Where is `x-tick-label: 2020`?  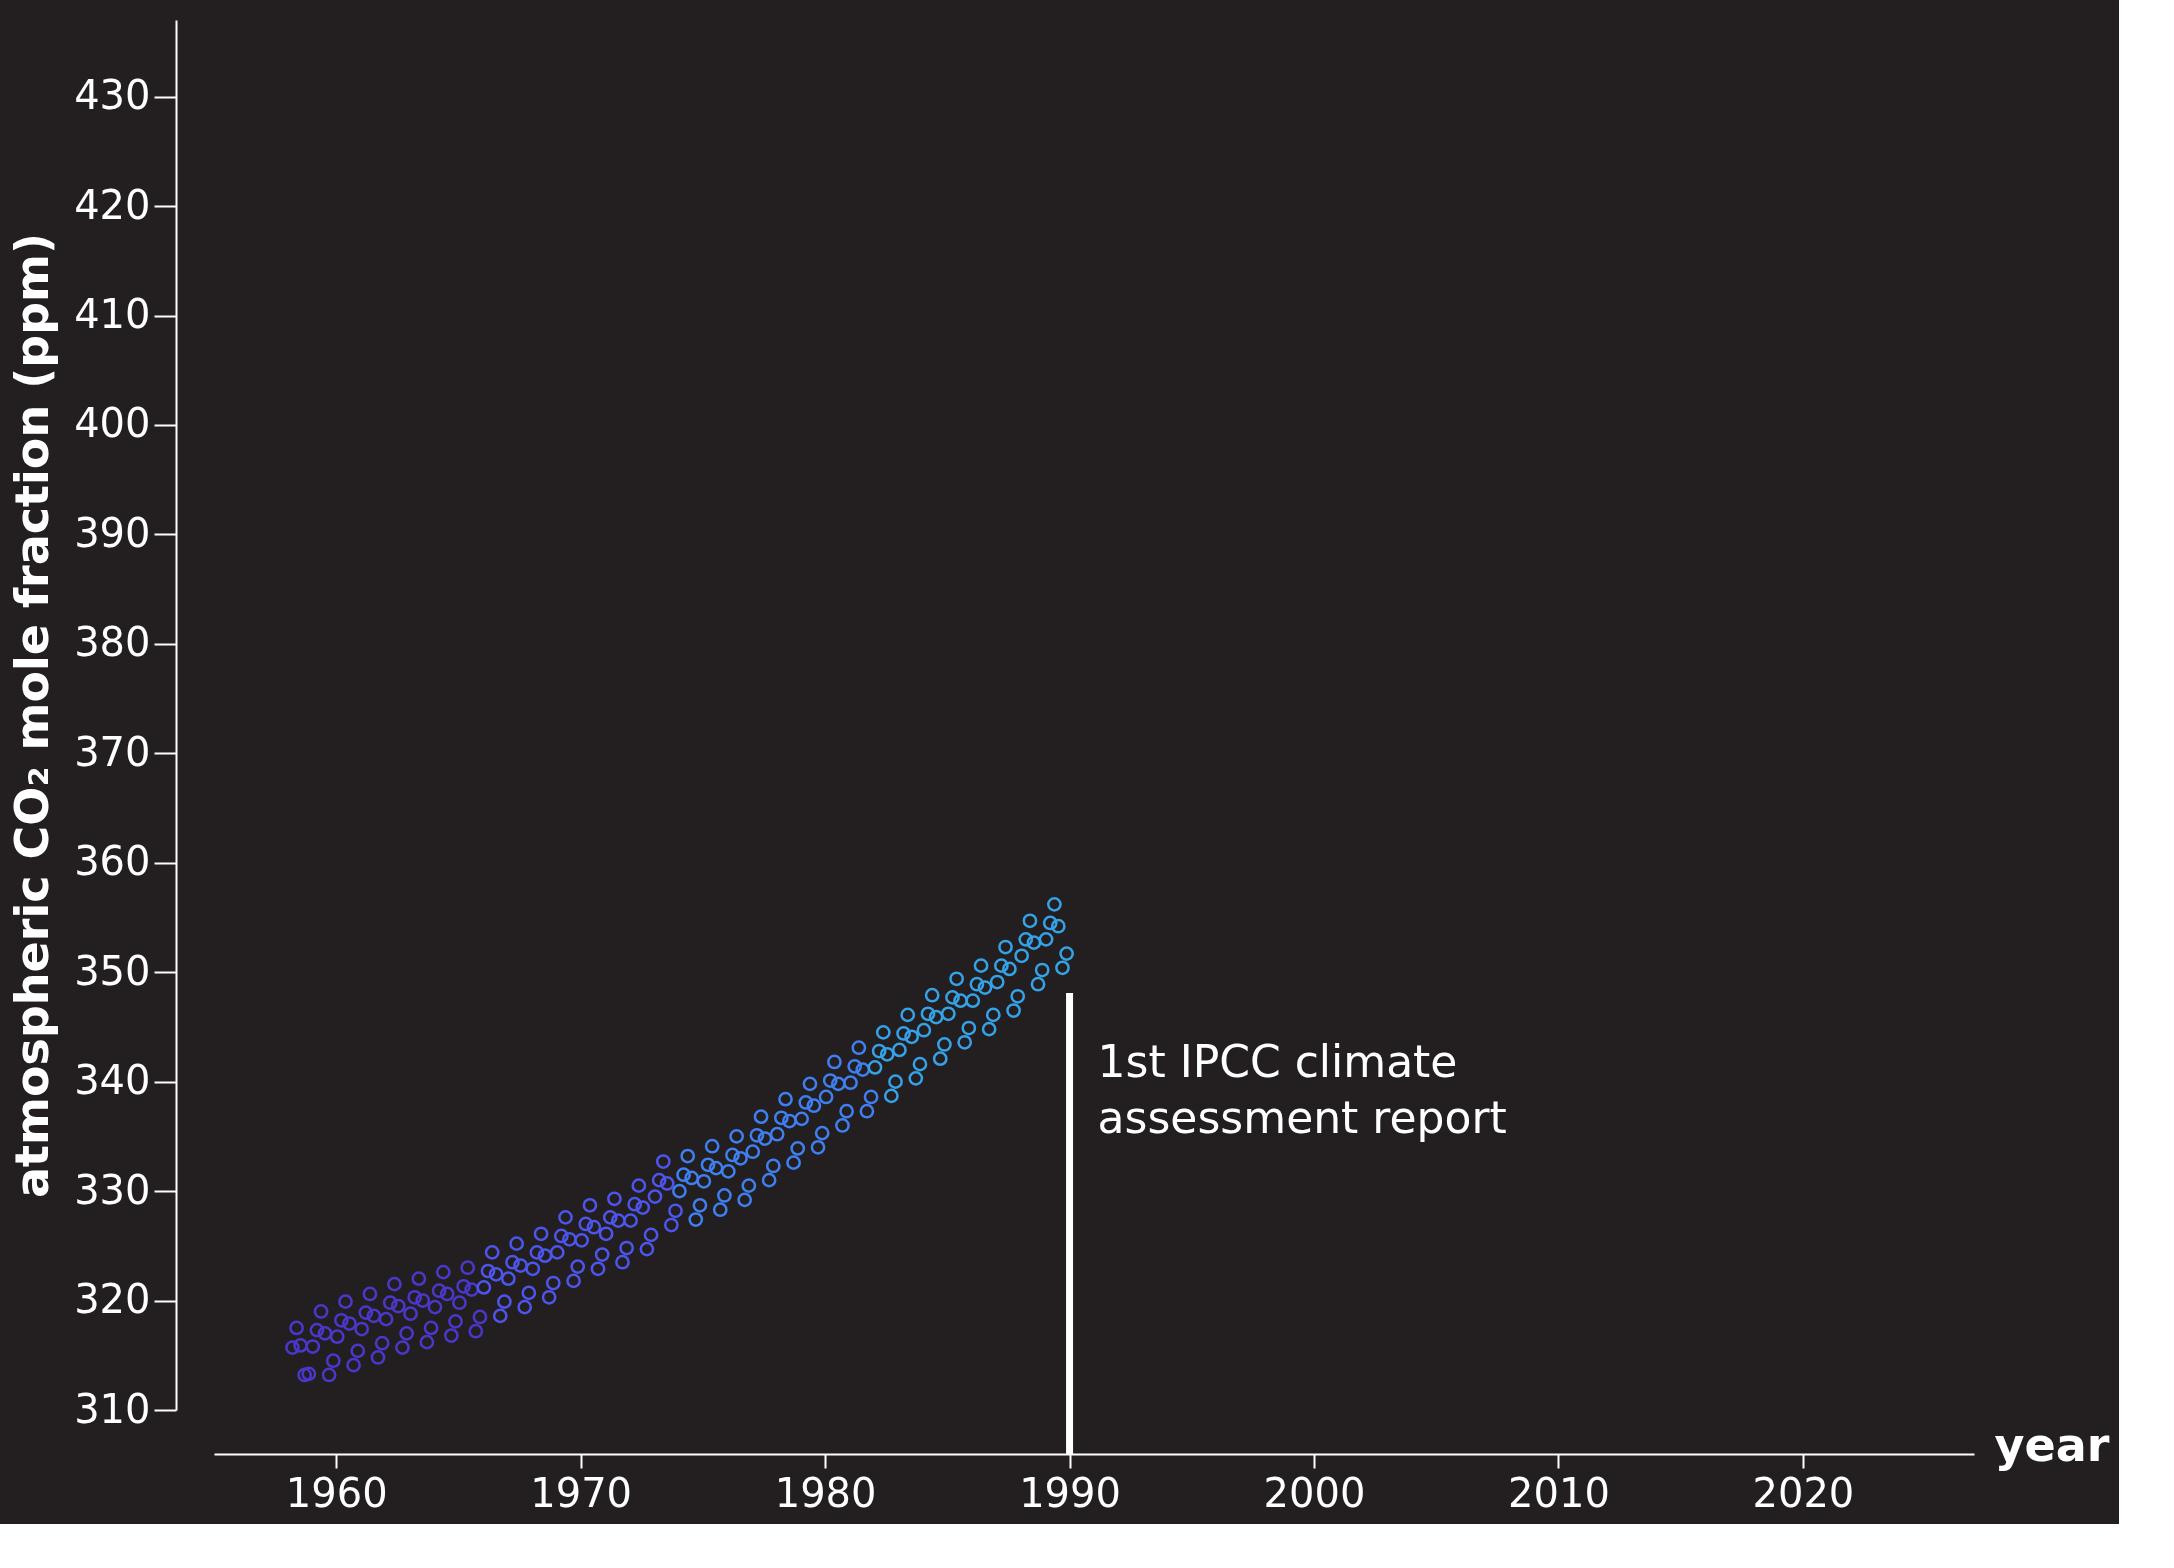
x-tick-label: 2020 is located at coordinates (1803, 1492).